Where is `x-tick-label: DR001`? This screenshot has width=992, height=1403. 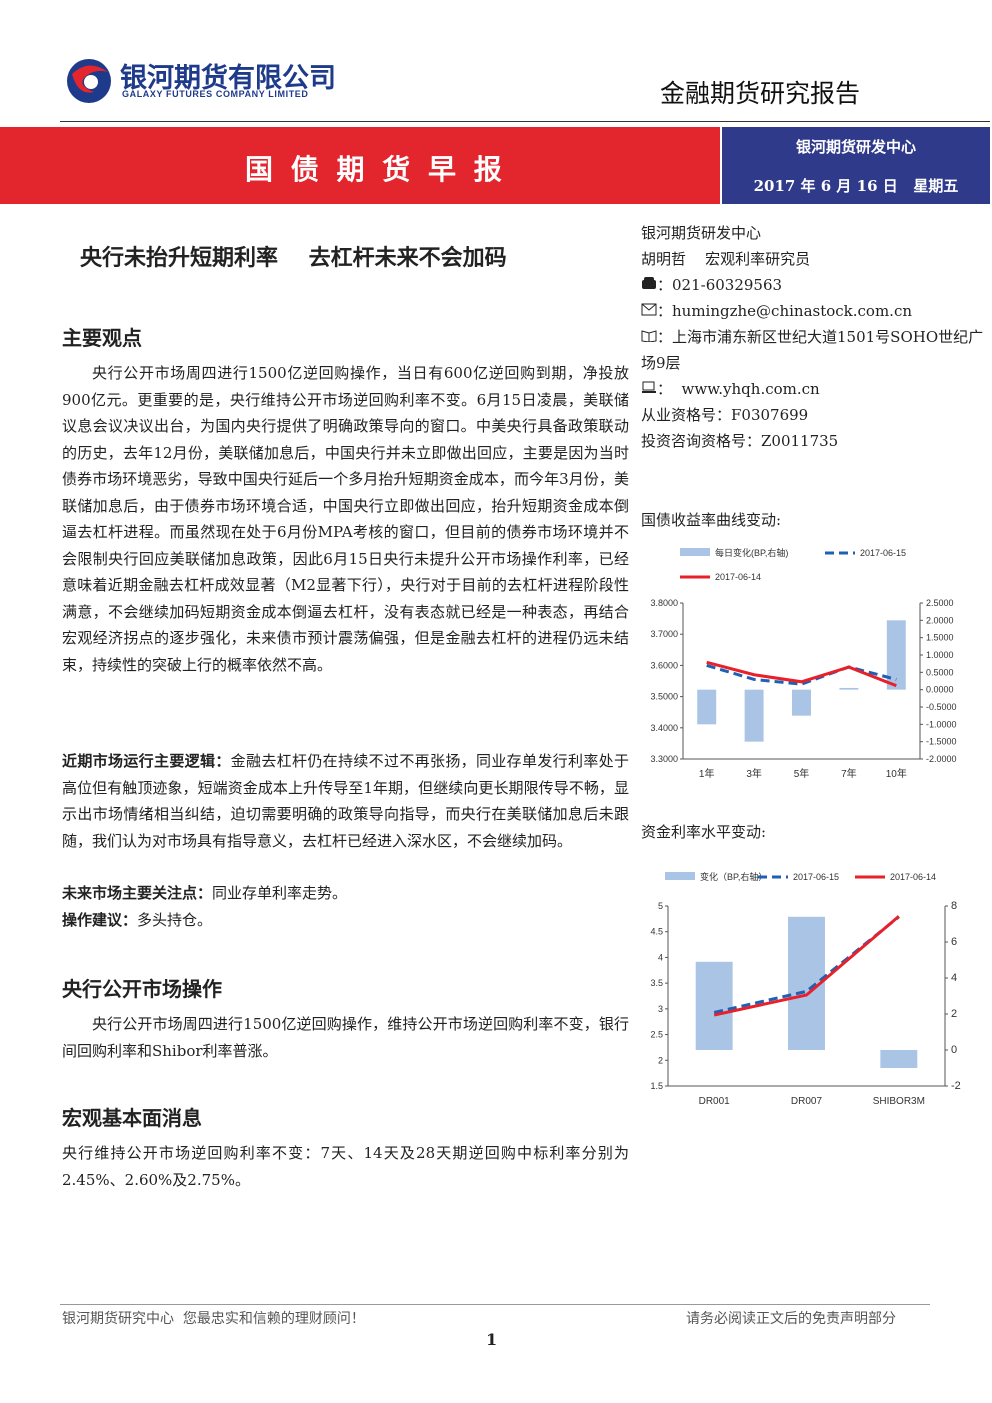 x-tick-label: DR001 is located at coordinates (715, 1101).